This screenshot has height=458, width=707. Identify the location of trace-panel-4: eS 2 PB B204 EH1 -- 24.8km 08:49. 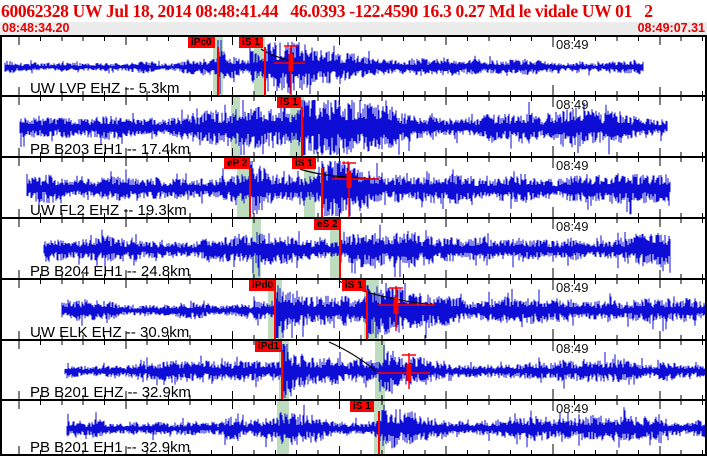
(353, 247).